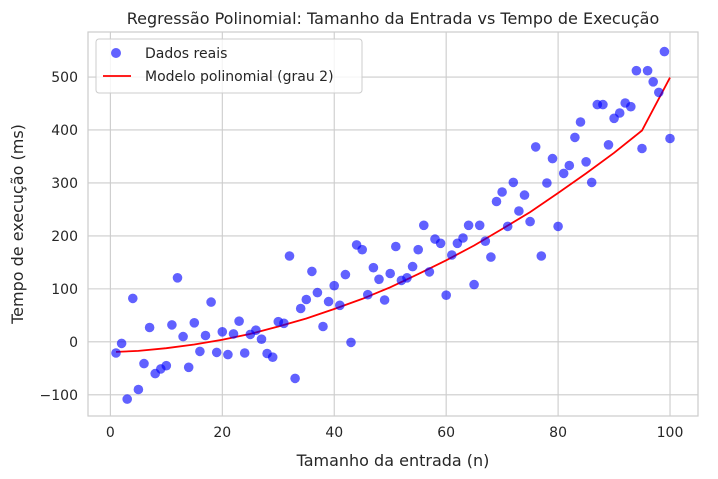 The width and height of the screenshot is (718, 479). I want to click on x-tick-label: 20, so click(222, 433).